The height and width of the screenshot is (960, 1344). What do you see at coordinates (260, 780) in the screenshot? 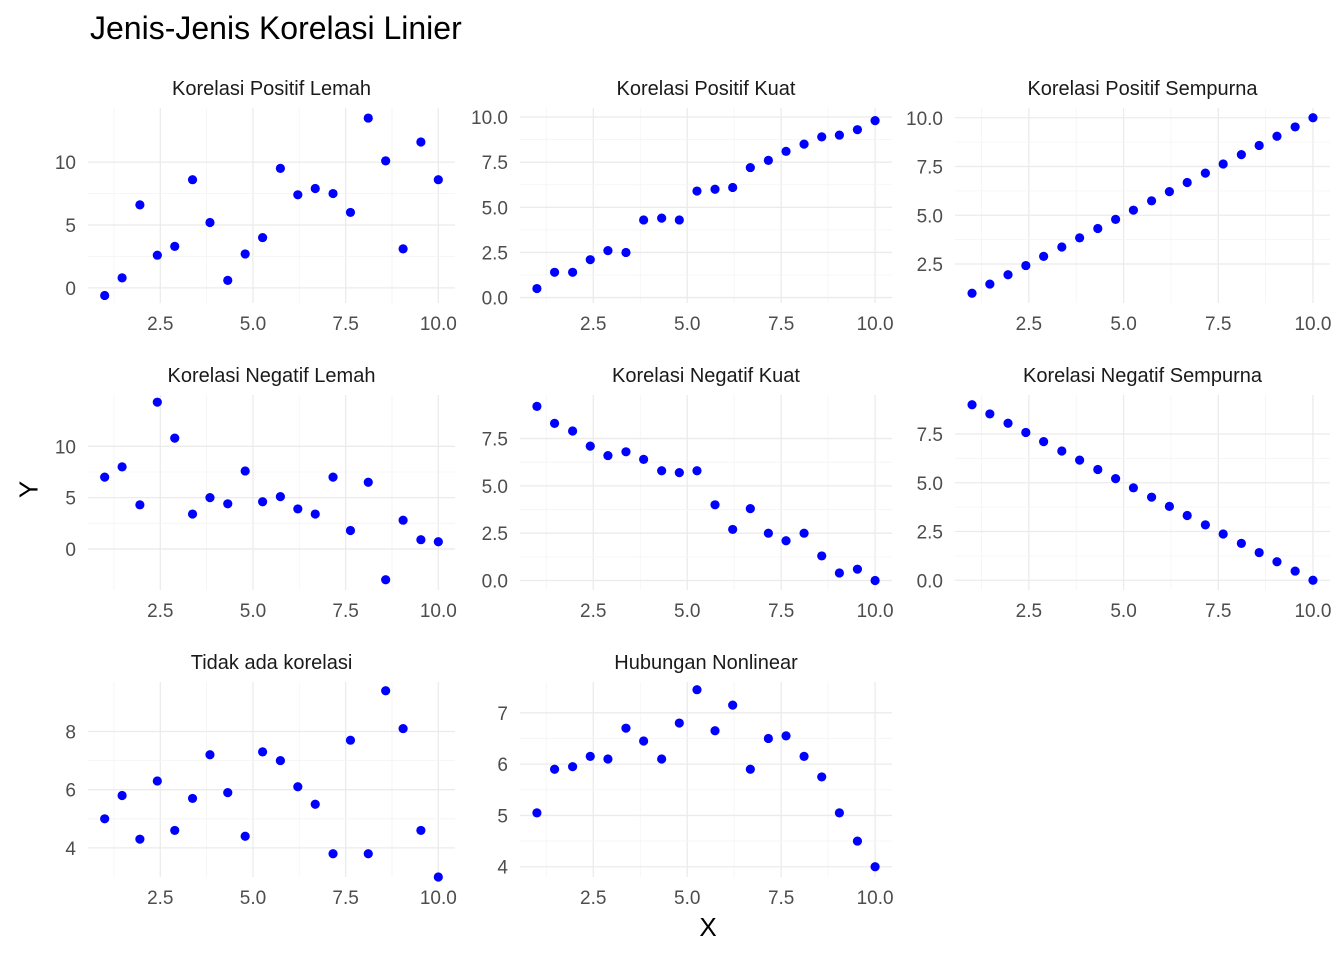
I see `panel-7: Tidak ada korelasi 4 6 8 2.5 5.0 7.5 10.0` at bounding box center [260, 780].